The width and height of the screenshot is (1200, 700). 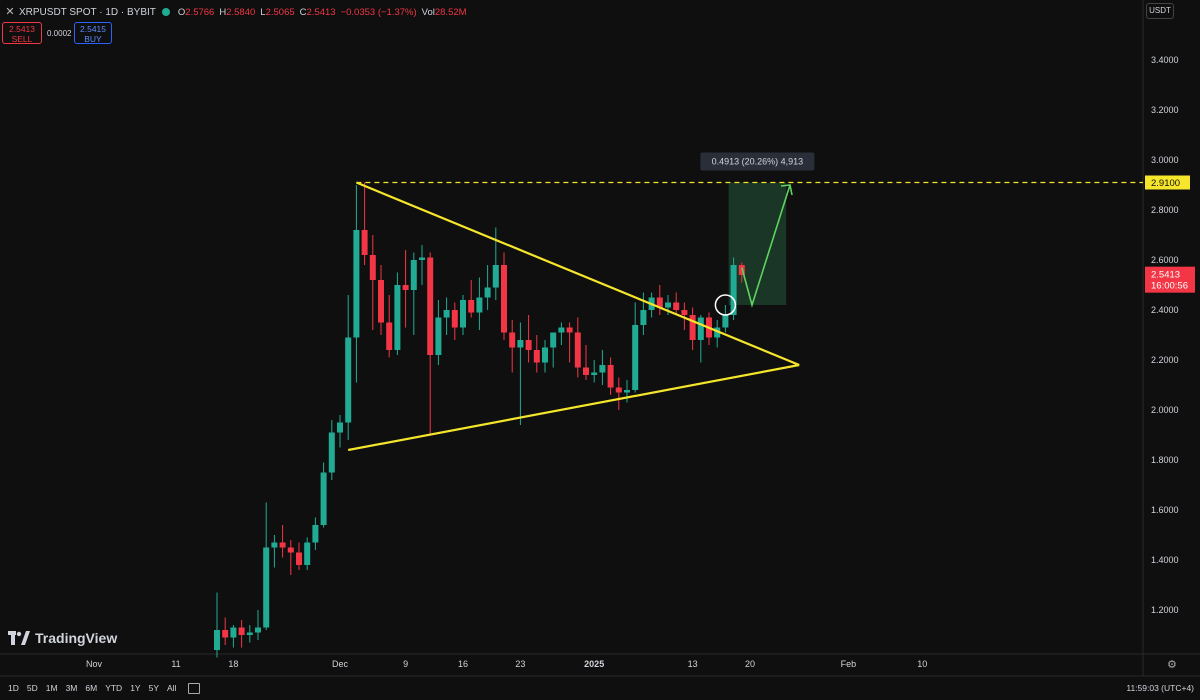 What do you see at coordinates (1165, 183) in the screenshot?
I see `target-price-label: 2.9100` at bounding box center [1165, 183].